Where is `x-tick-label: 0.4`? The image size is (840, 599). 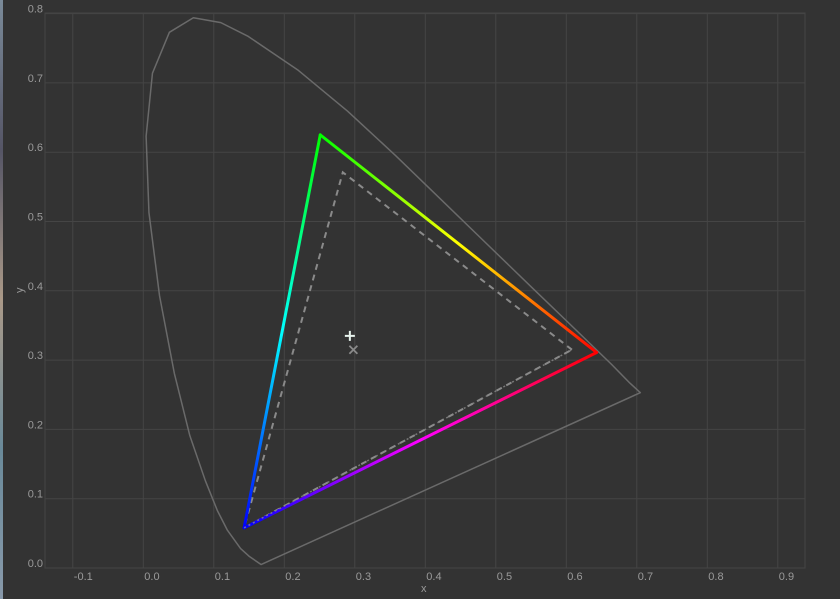 x-tick-label: 0.4 is located at coordinates (433, 577).